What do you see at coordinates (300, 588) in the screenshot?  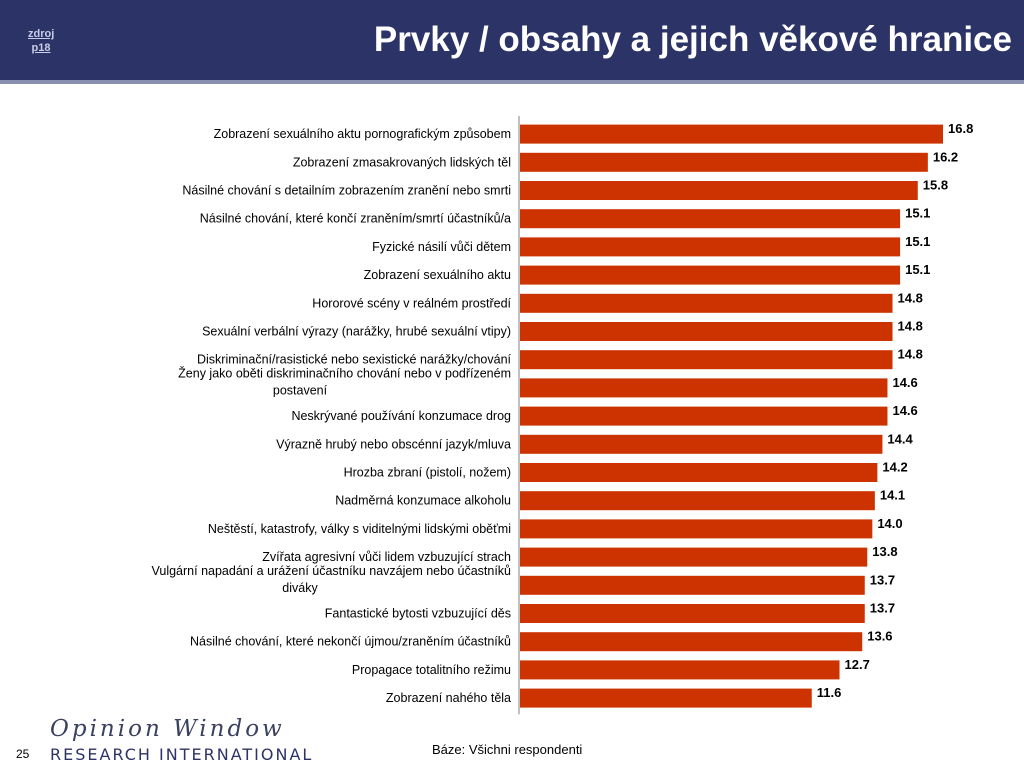 I see `category-label: diváky` at bounding box center [300, 588].